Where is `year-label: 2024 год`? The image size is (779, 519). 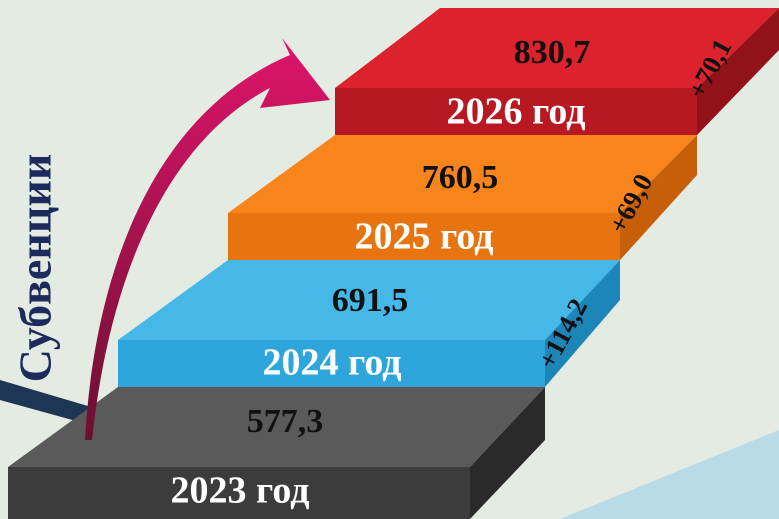 year-label: 2024 год is located at coordinates (332, 363).